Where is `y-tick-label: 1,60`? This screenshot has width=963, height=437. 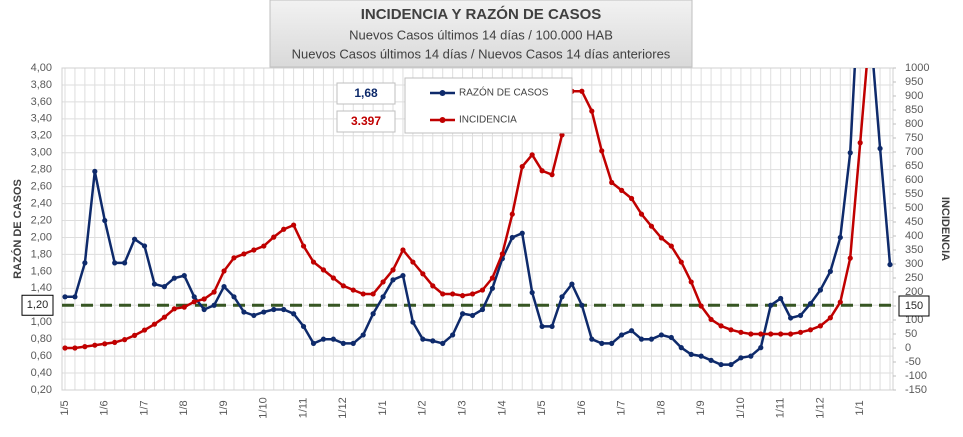 y-tick-label: 1,60 is located at coordinates (41, 271).